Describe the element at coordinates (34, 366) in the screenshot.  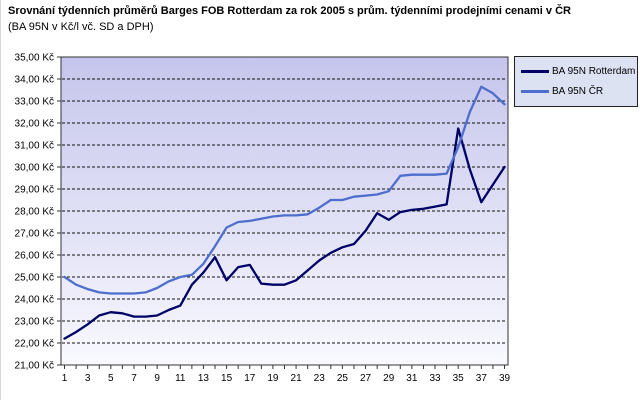
I see `y-tick-label: 21,00 Kč` at that location.